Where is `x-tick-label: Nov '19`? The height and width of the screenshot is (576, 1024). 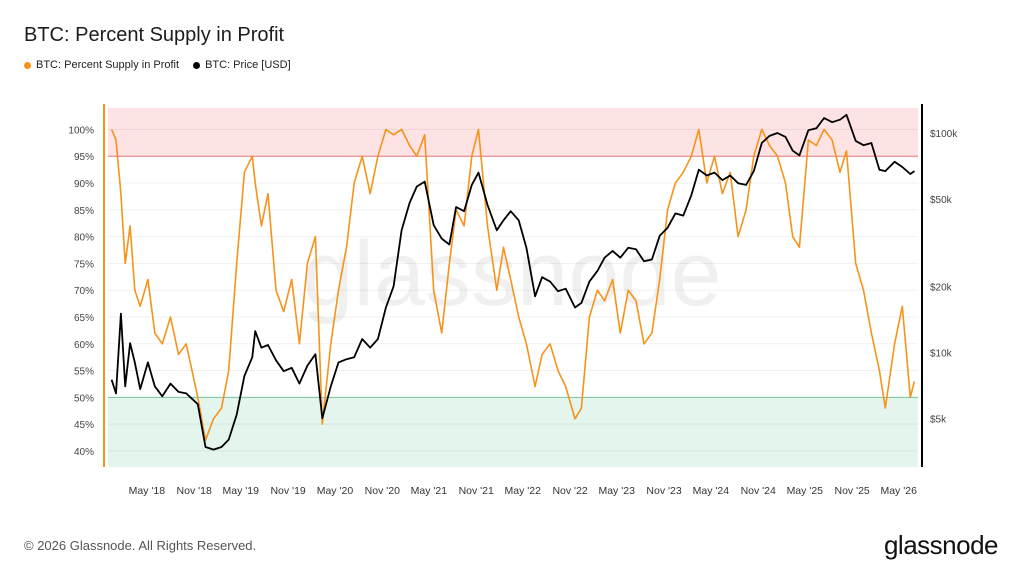 x-tick-label: Nov '19 is located at coordinates (287, 491).